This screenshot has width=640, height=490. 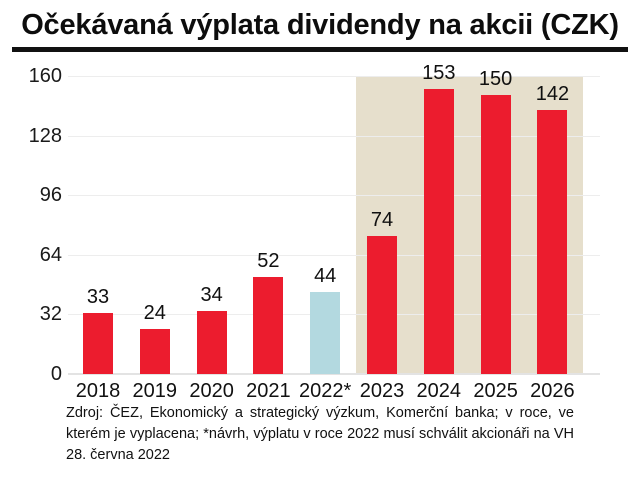 I want to click on bar-2023, so click(x=382, y=305).